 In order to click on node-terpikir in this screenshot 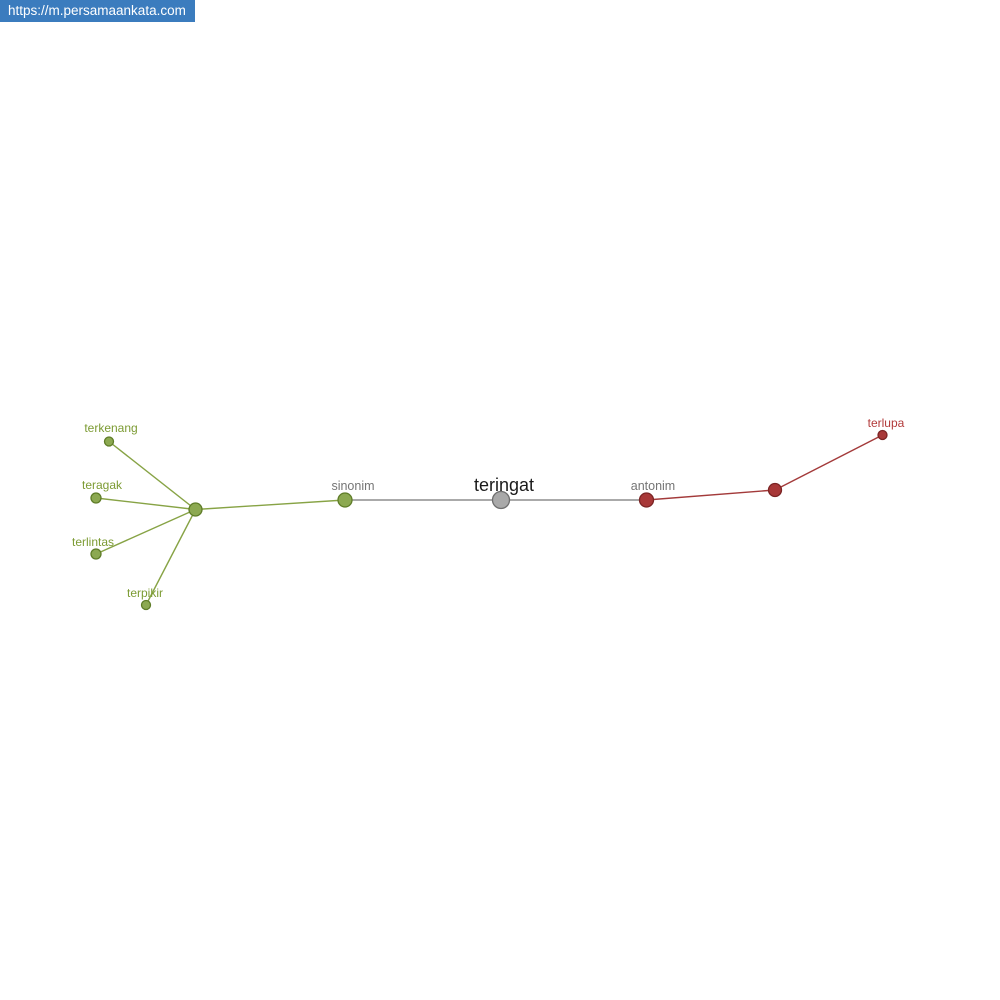, I will do `click(146, 605)`.